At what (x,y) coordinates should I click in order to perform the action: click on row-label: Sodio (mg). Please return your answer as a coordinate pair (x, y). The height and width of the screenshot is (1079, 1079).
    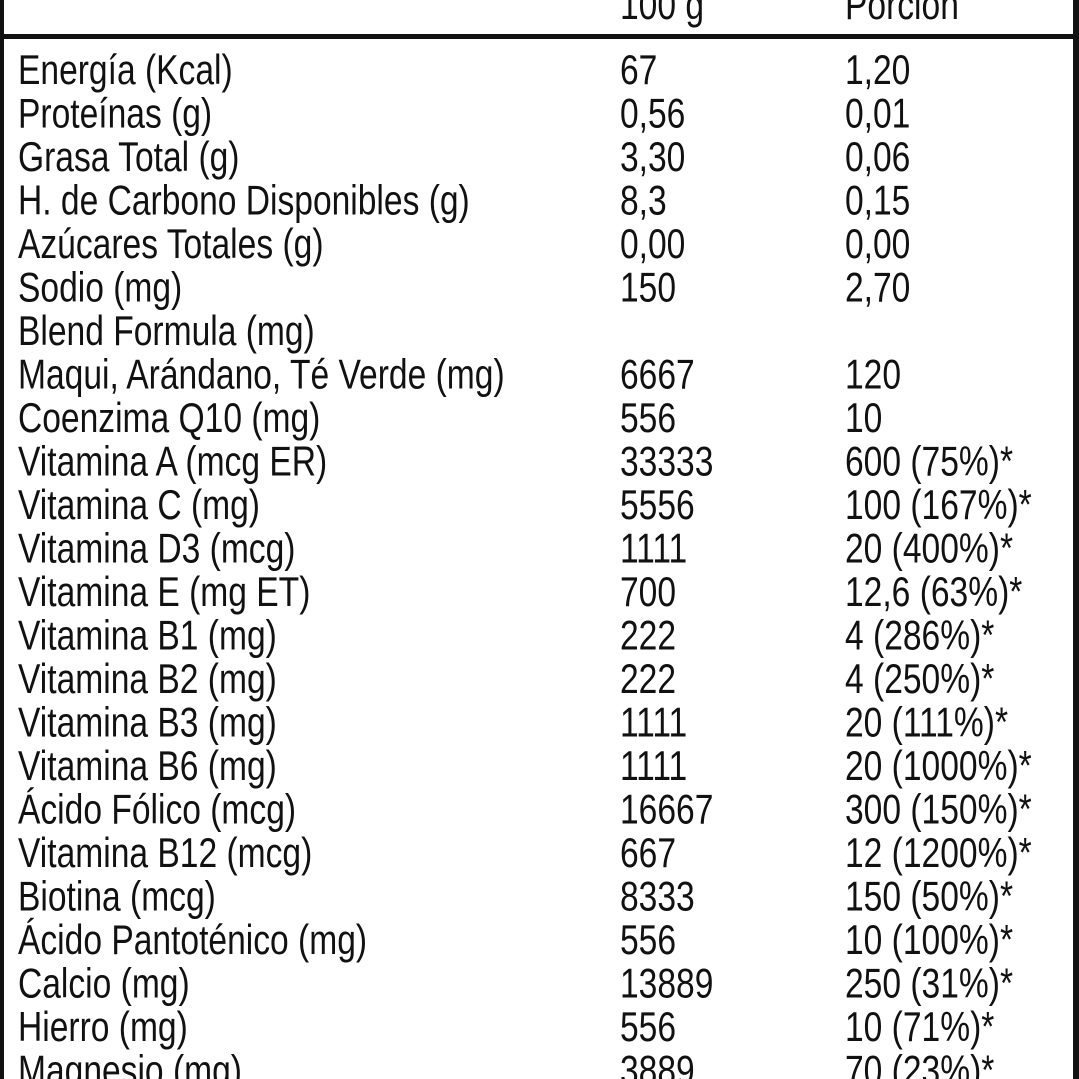
    Looking at the image, I should click on (100, 288).